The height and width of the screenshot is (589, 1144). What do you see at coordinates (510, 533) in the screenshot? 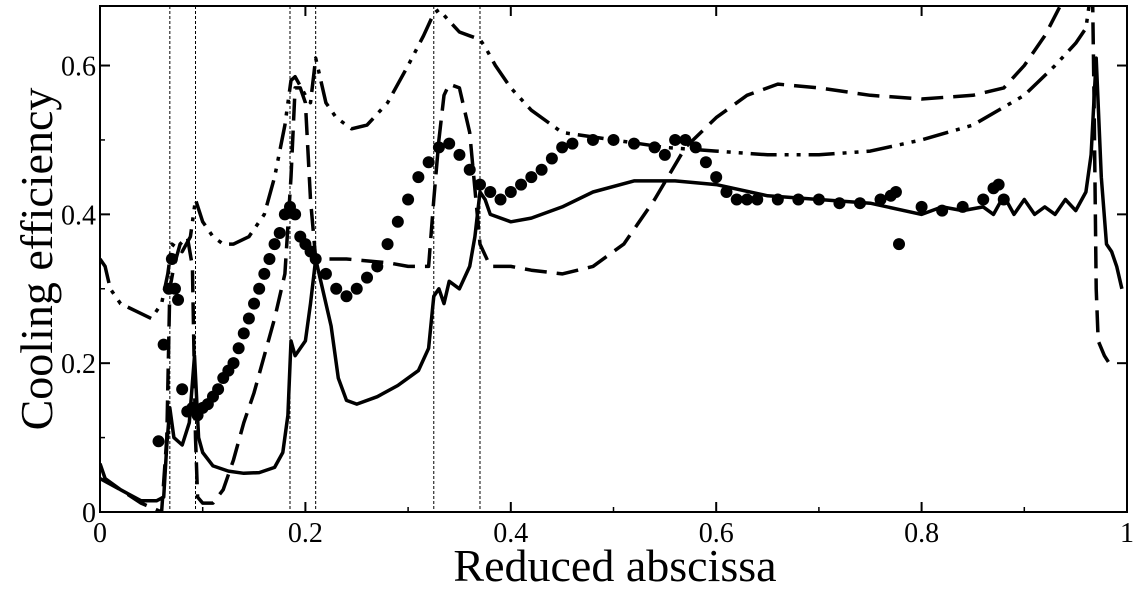
I see `x-tick-label: 0.4` at bounding box center [510, 533].